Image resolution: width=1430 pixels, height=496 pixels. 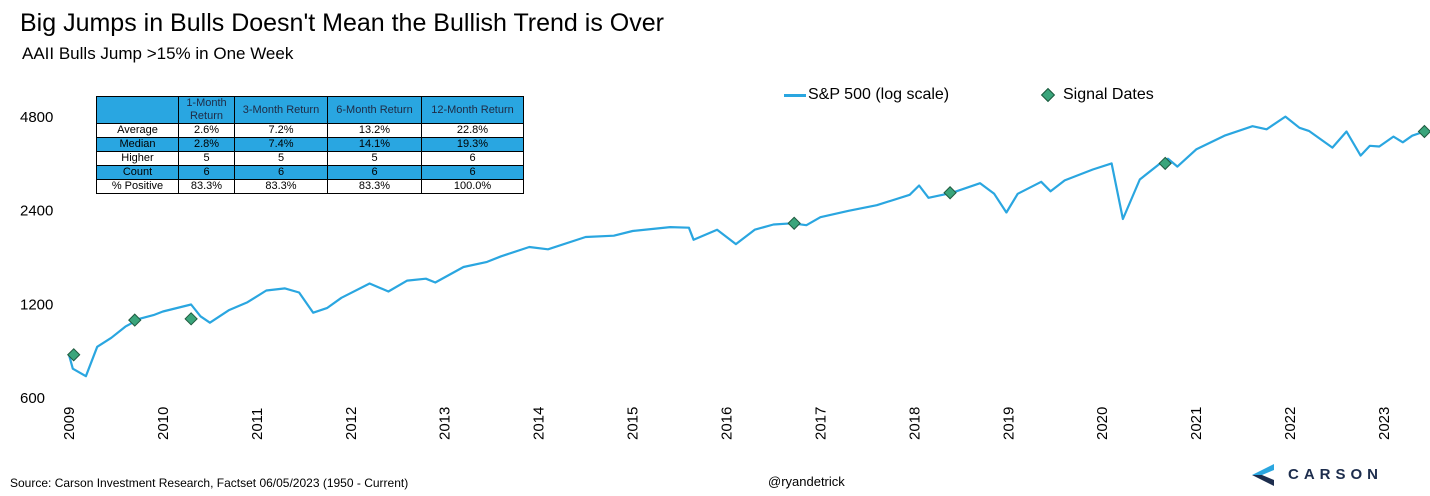 I want to click on x-tick-label: 2022, so click(x=1290, y=423).